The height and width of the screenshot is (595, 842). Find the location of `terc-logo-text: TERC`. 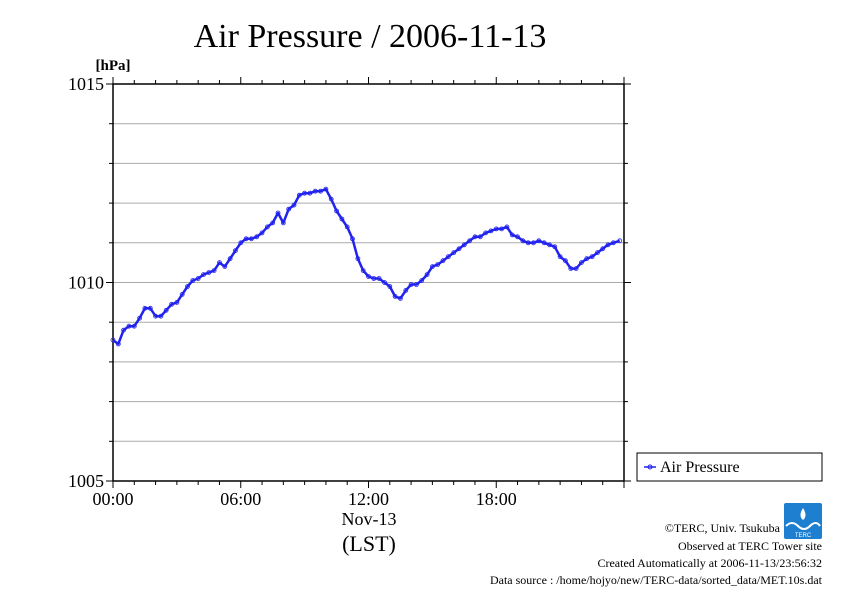

terc-logo-text: TERC is located at coordinates (803, 536).